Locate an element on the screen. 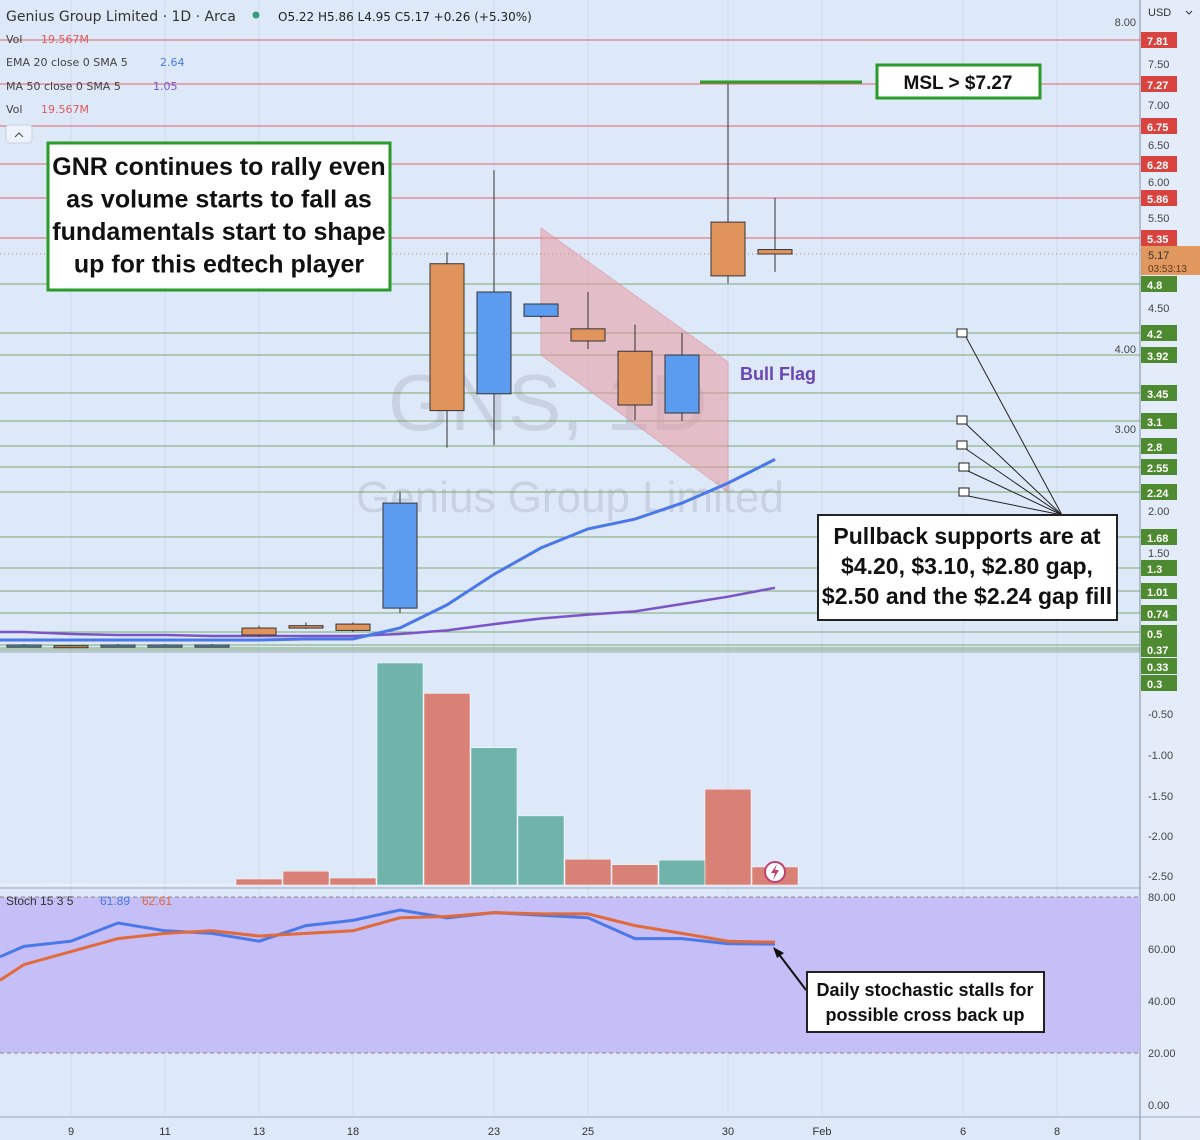 The width and height of the screenshot is (1200, 1140). lightning-icon is located at coordinates (775, 872).